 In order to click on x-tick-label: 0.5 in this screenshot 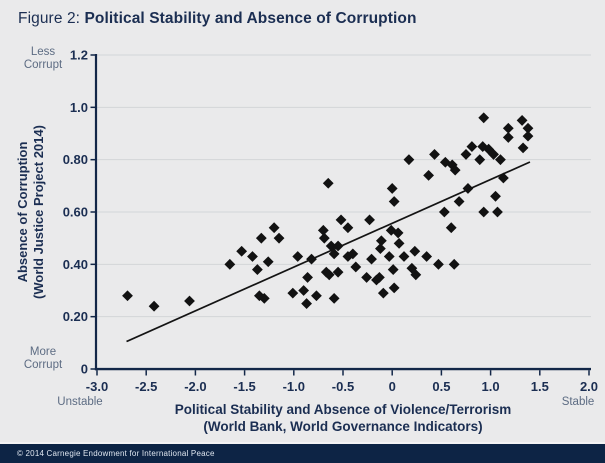, I will do `click(441, 386)`.